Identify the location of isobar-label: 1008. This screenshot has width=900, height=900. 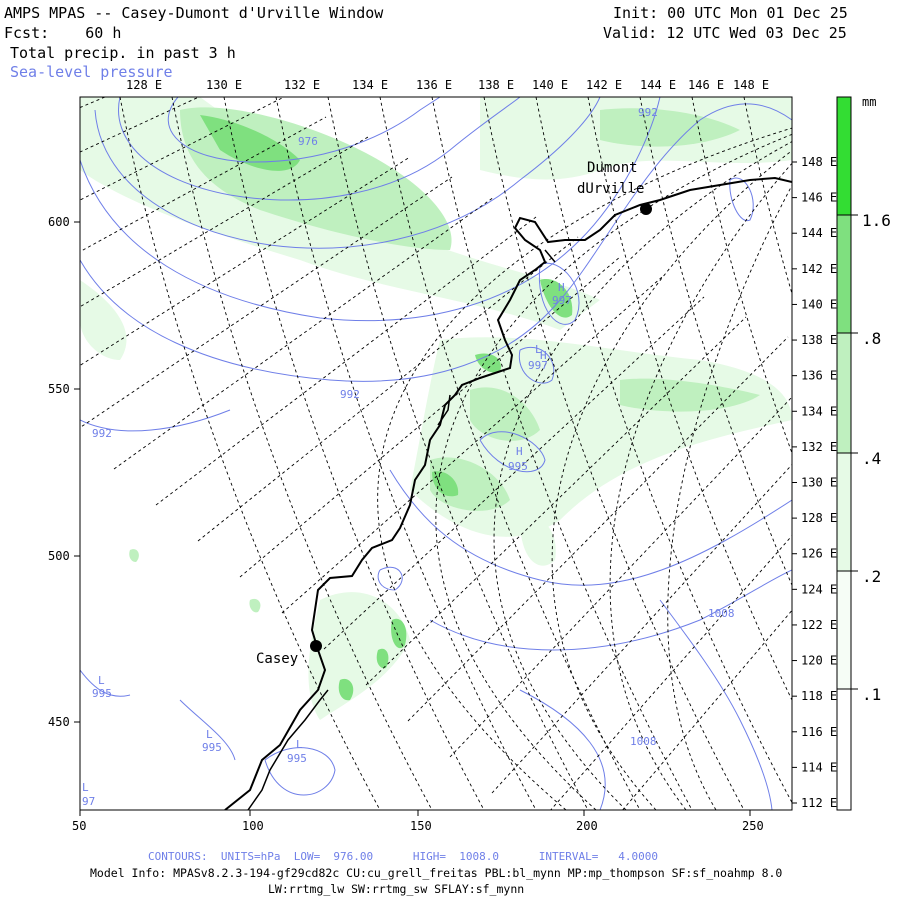
(643, 741).